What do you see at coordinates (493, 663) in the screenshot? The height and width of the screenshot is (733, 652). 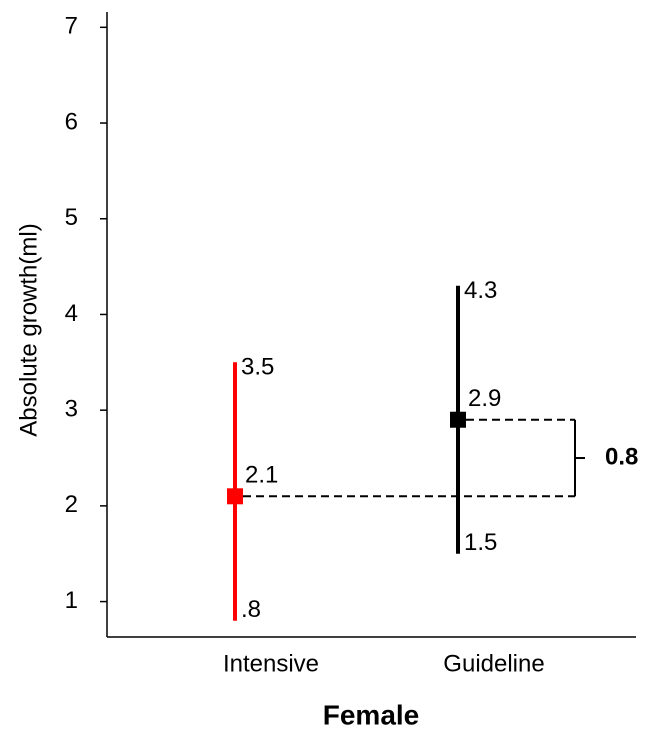 I see `x-tick-label: Guideline` at bounding box center [493, 663].